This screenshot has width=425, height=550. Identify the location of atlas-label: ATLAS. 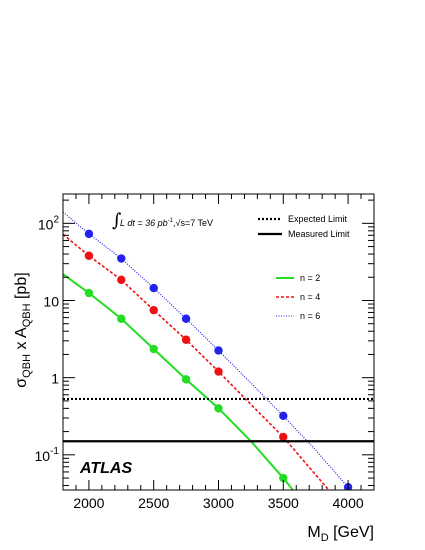
(105, 468).